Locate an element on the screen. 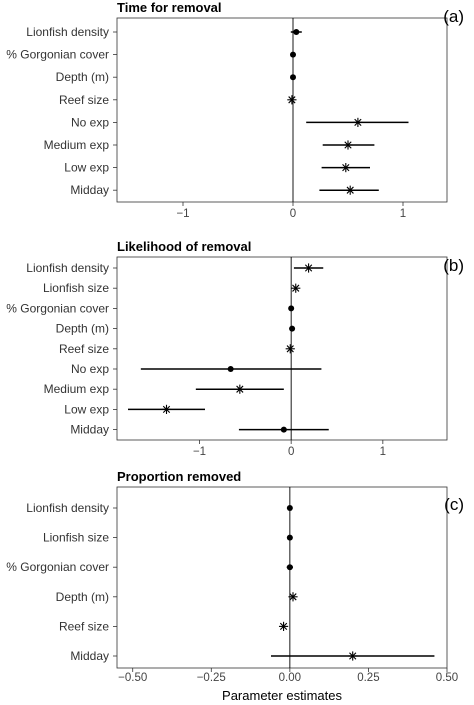 Image resolution: width=474 pixels, height=705 pixels. x-tick-label: 0.25 is located at coordinates (368, 678).